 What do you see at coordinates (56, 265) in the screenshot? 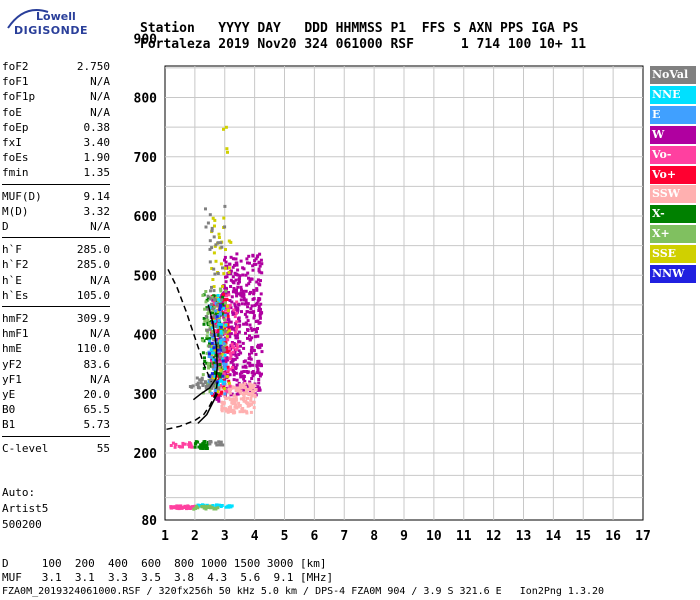
I see `param-row: h`F2 285.0` at bounding box center [56, 265].